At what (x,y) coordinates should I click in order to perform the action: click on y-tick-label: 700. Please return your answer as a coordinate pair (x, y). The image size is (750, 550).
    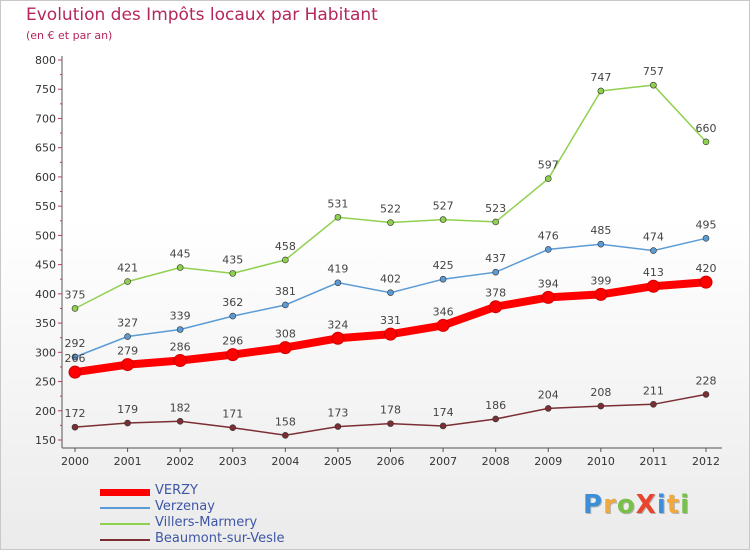
    Looking at the image, I should click on (45, 118).